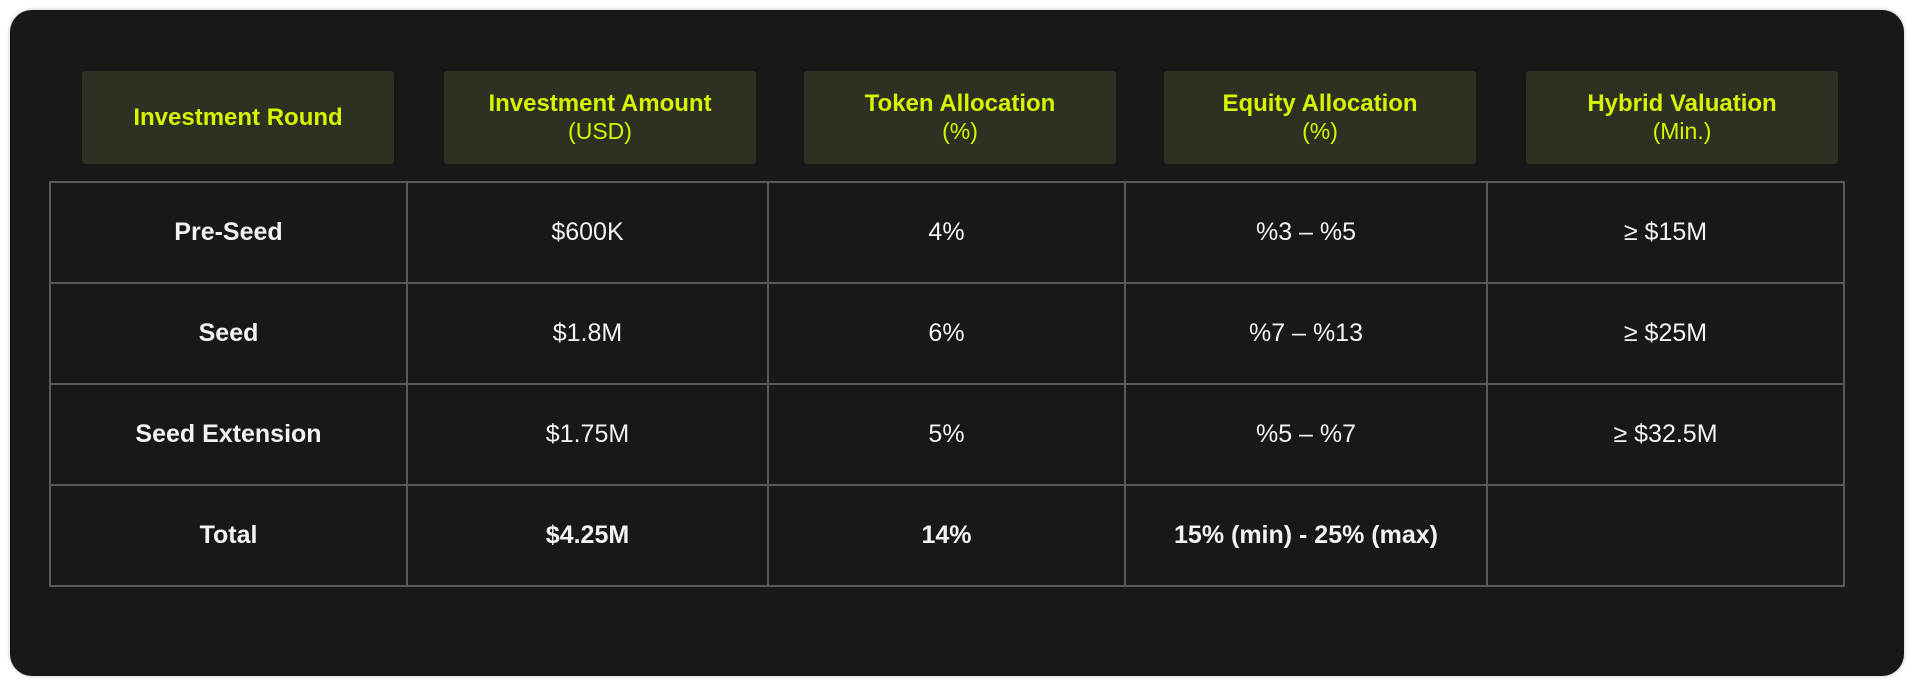  I want to click on header-title: Equity Allocation, so click(1320, 104).